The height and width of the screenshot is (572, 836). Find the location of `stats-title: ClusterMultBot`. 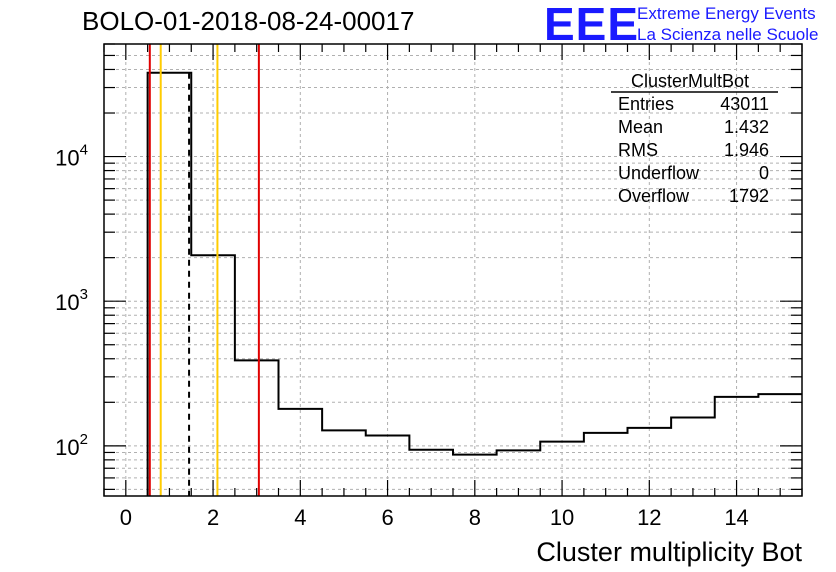

stats-title: ClusterMultBot is located at coordinates (690, 81).